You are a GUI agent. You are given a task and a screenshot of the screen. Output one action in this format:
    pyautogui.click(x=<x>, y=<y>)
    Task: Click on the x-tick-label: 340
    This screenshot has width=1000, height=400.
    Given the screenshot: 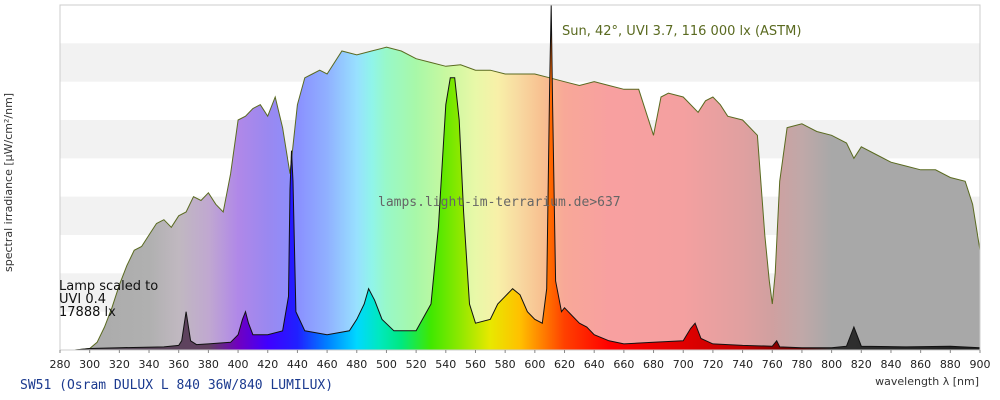 What is the action you would take?
    pyautogui.click(x=149, y=364)
    